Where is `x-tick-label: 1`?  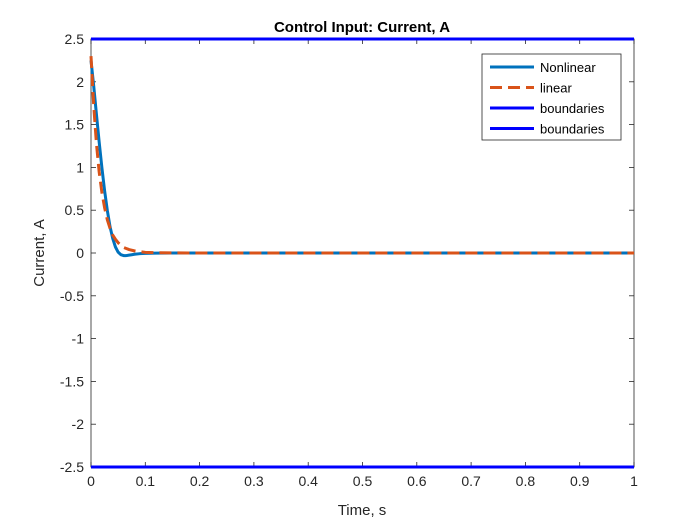 x-tick-label: 1 is located at coordinates (634, 481).